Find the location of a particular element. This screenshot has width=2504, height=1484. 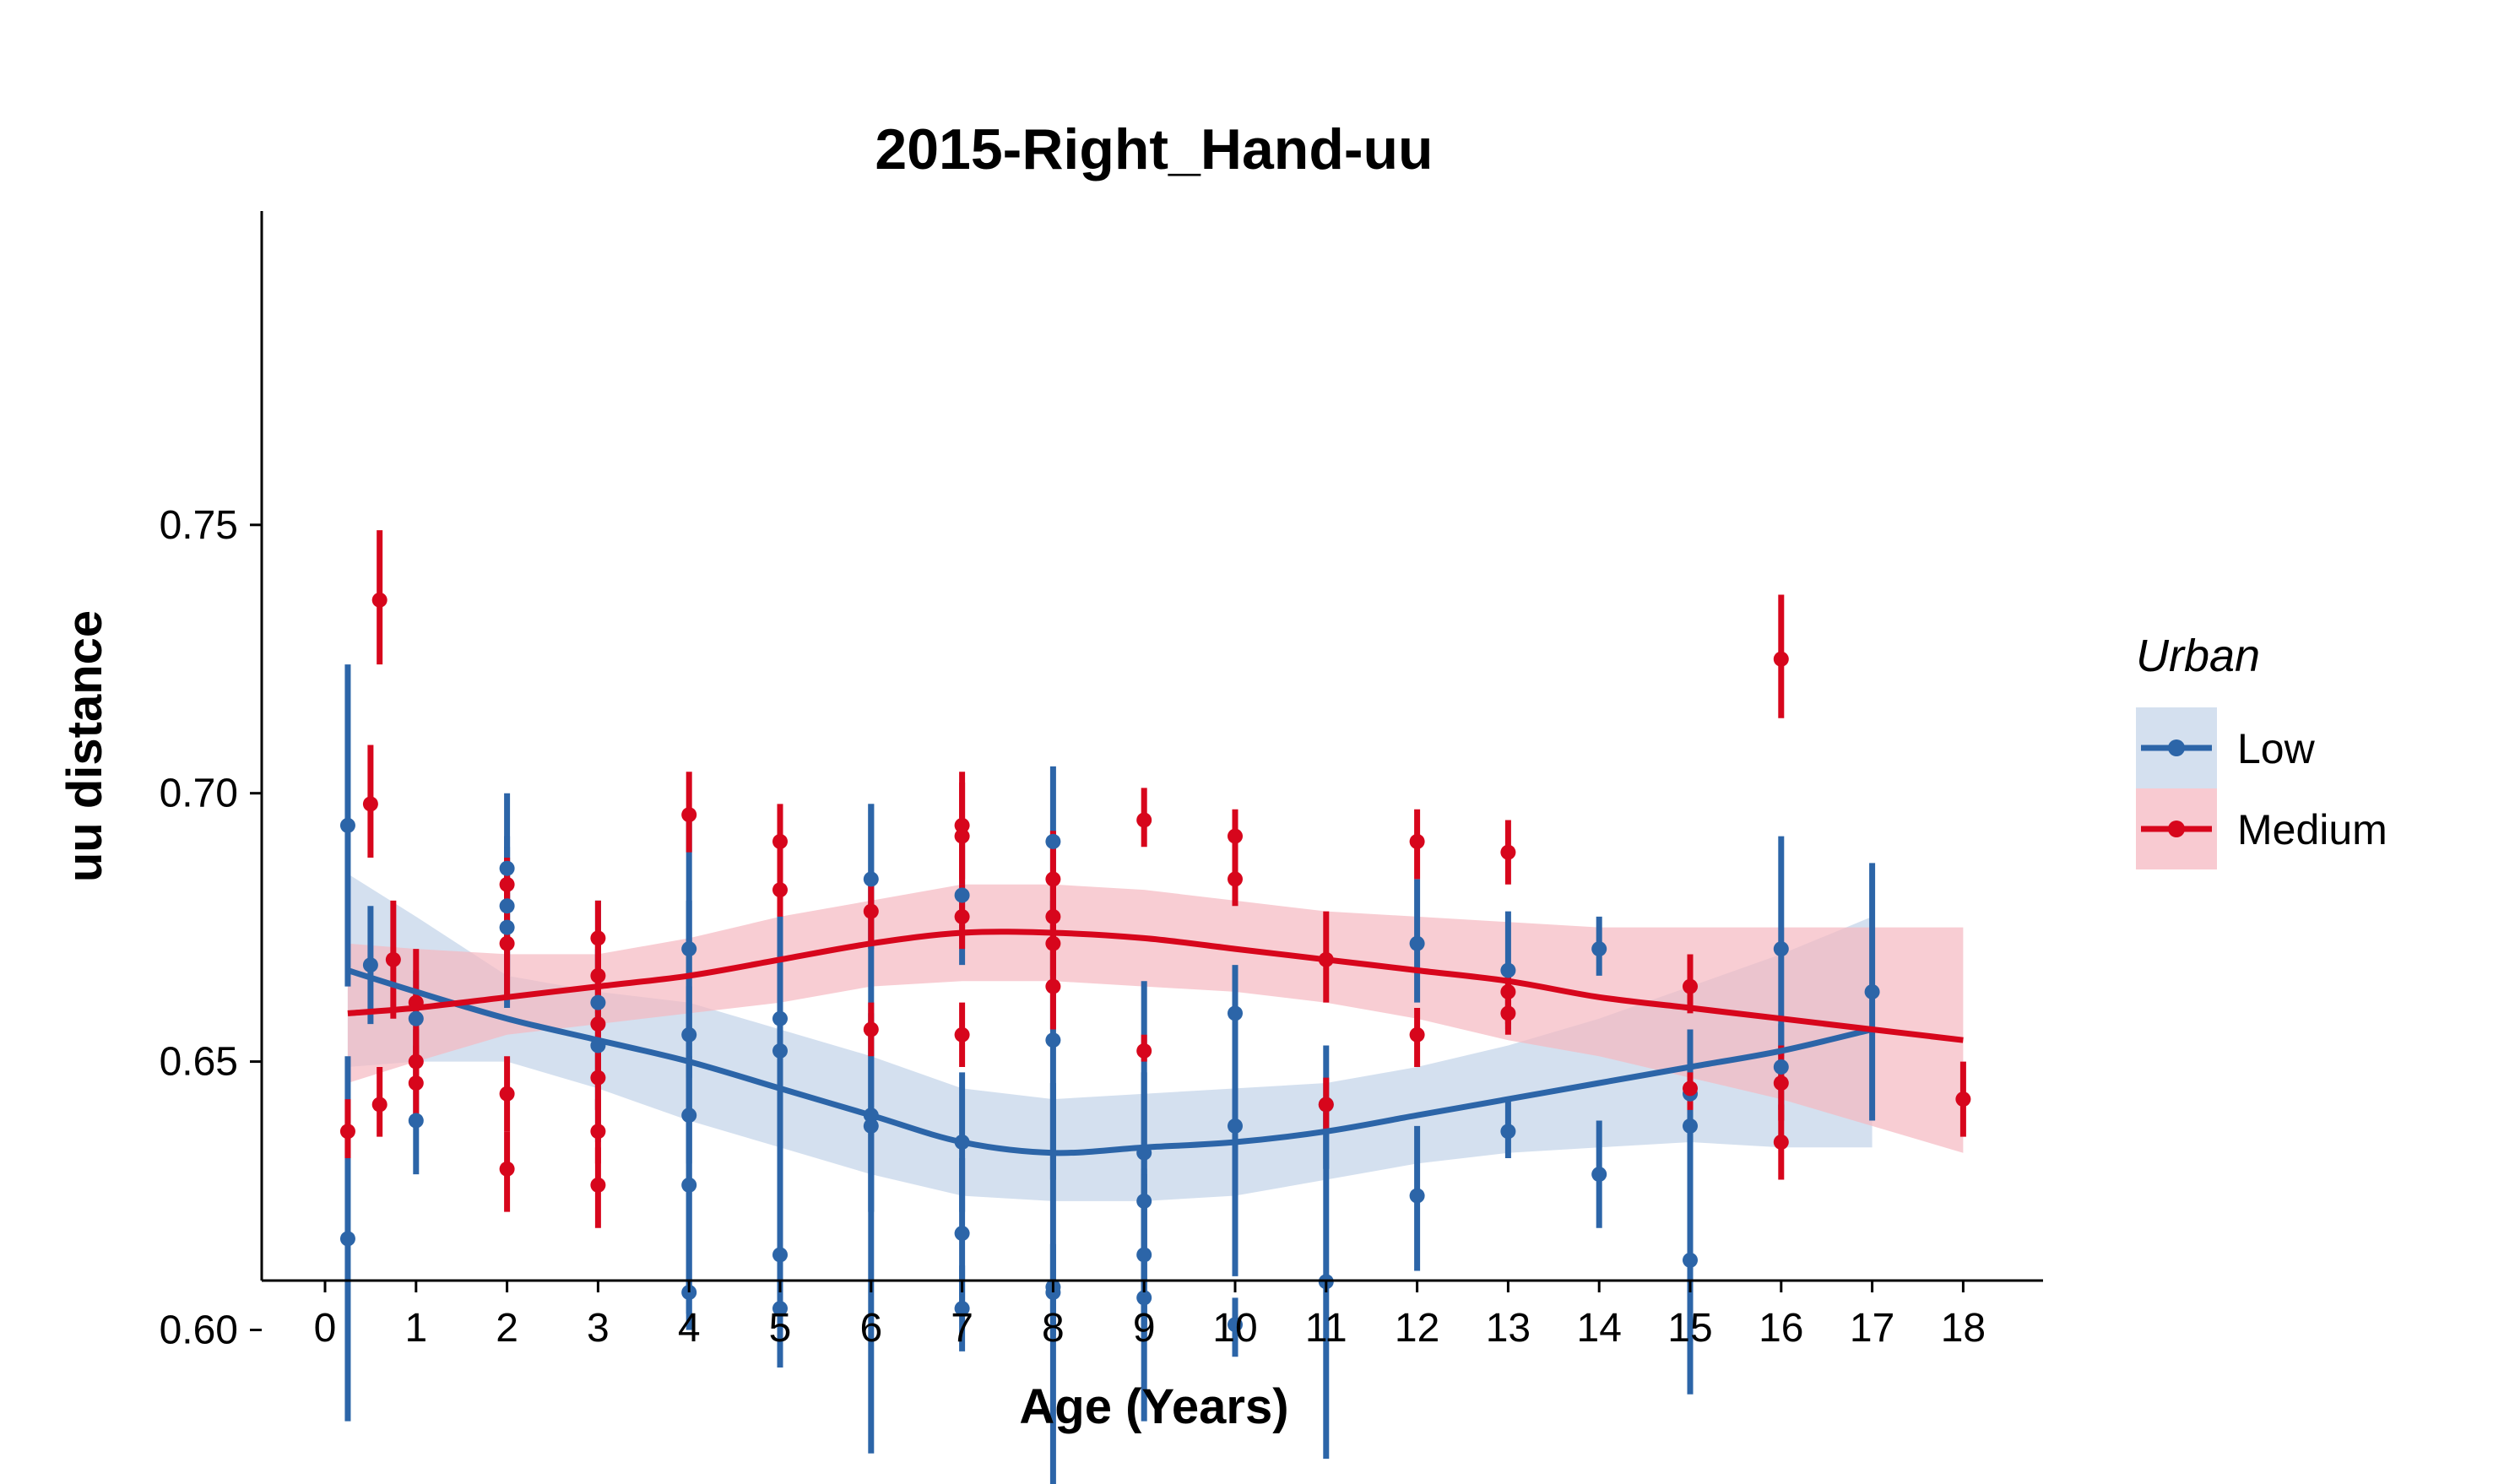

x-tick-label: 18 is located at coordinates (1963, 1328).